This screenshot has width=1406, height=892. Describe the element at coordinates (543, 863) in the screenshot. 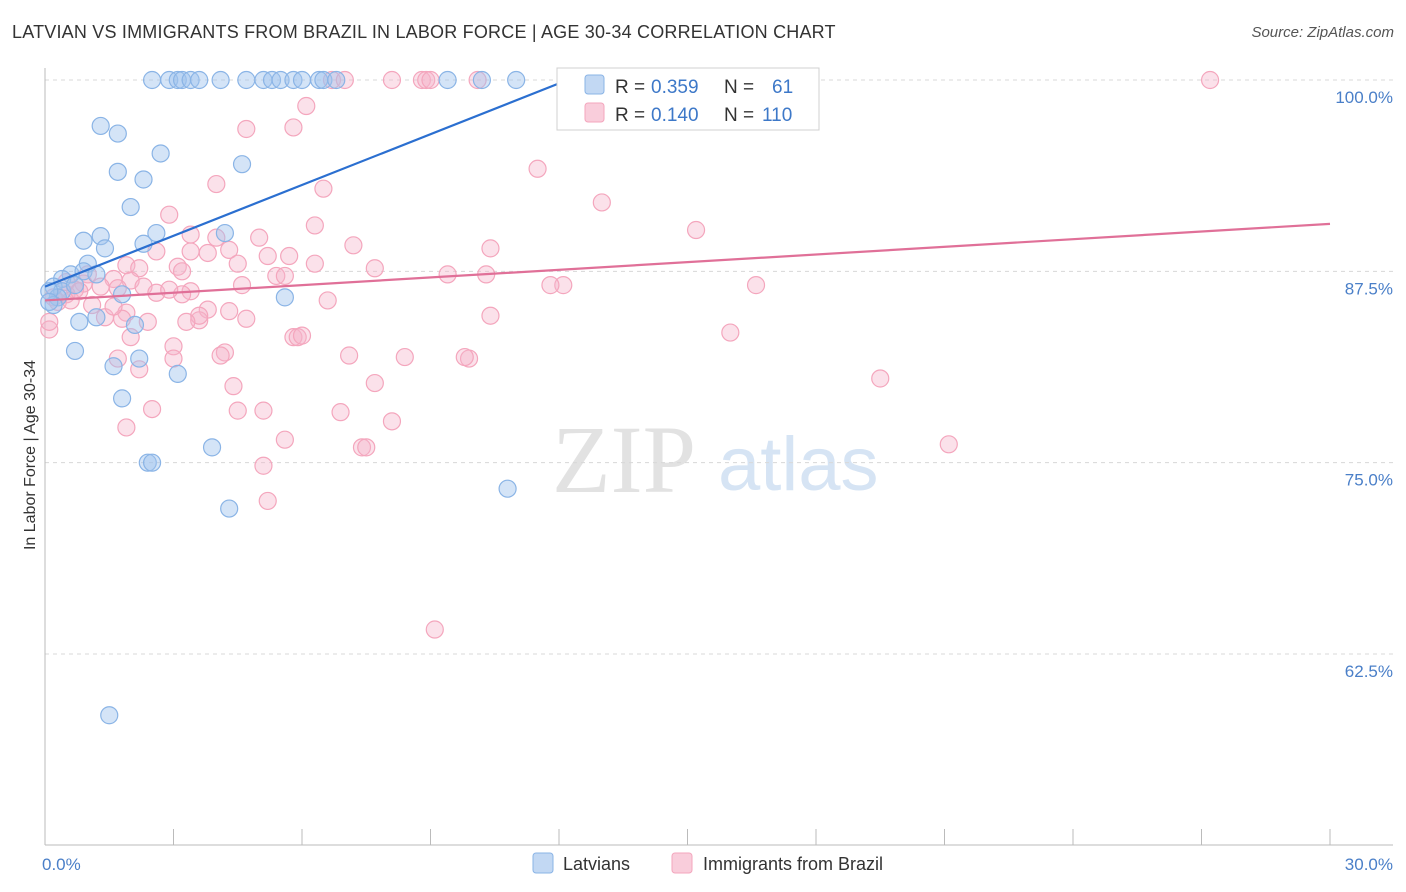

I see `bottom-legend-swatch-latvians` at that location.